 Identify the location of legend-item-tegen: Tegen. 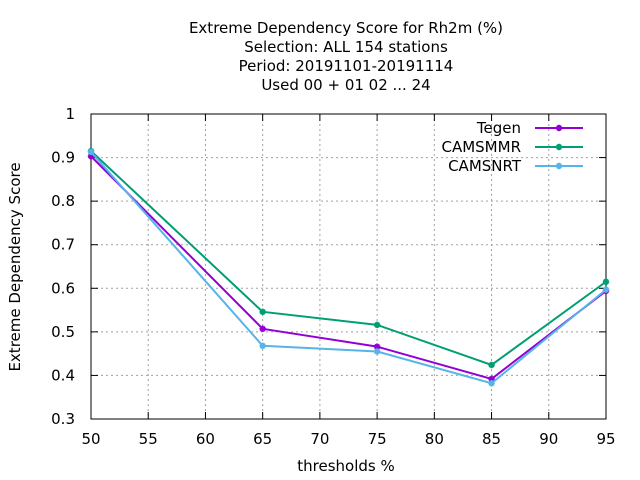
(529, 128).